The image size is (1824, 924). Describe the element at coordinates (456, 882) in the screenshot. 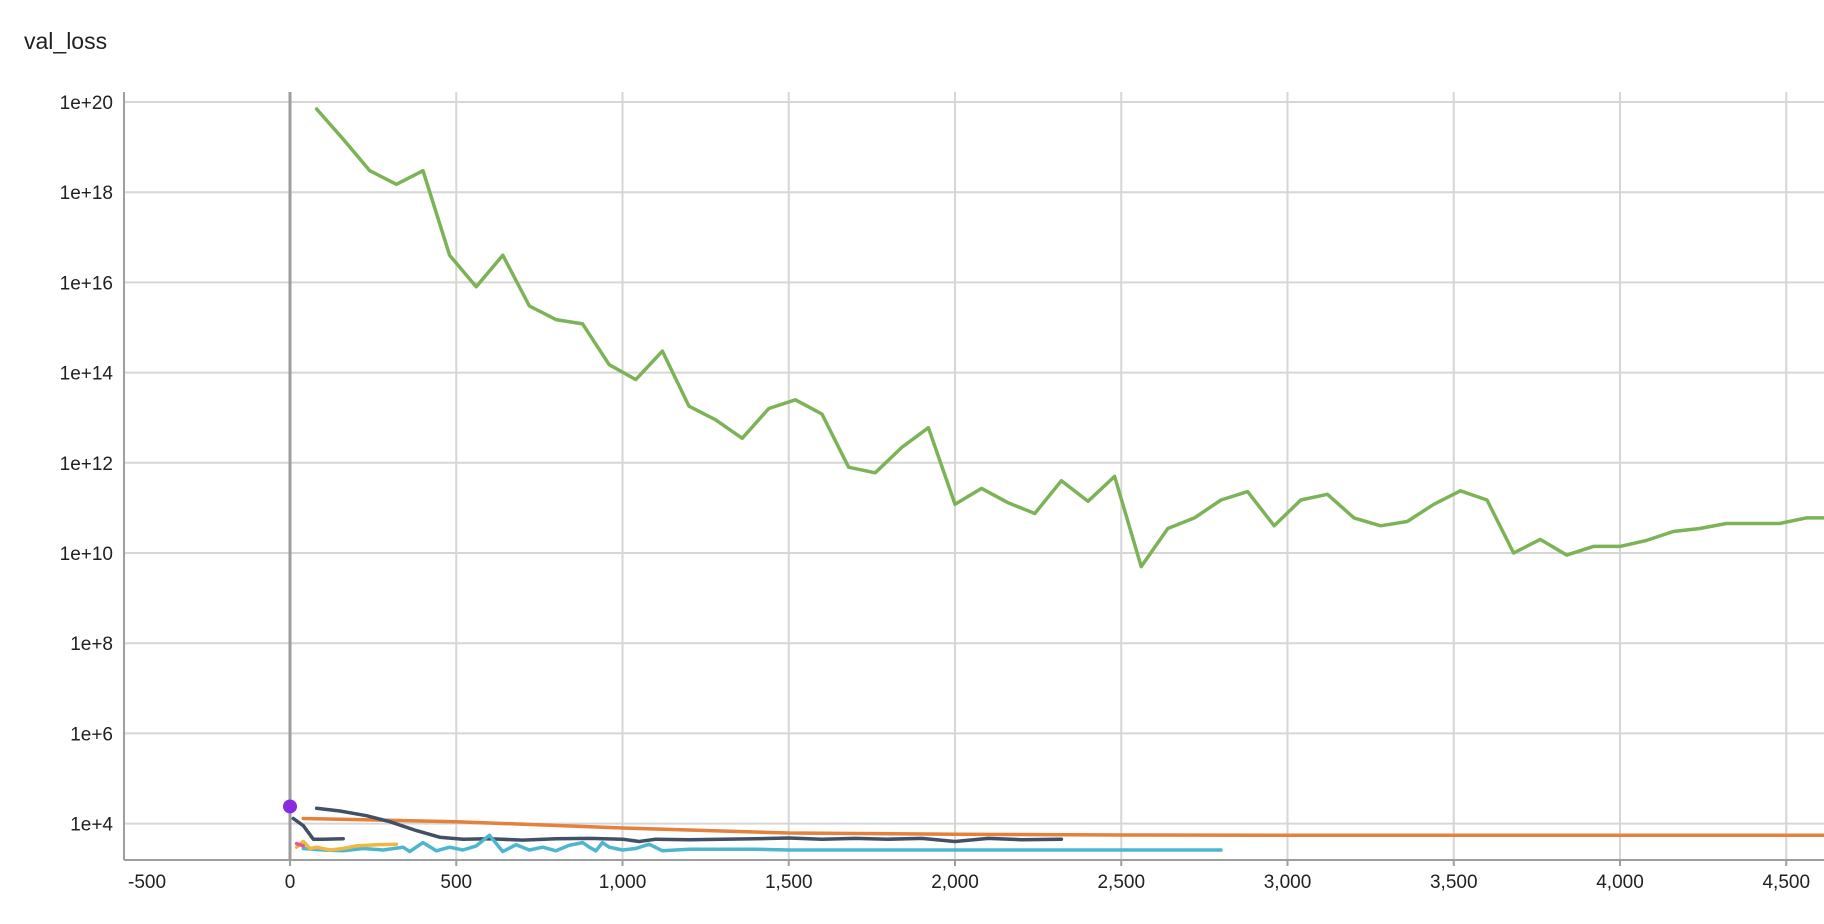

I see `x-tick-label: 500` at that location.